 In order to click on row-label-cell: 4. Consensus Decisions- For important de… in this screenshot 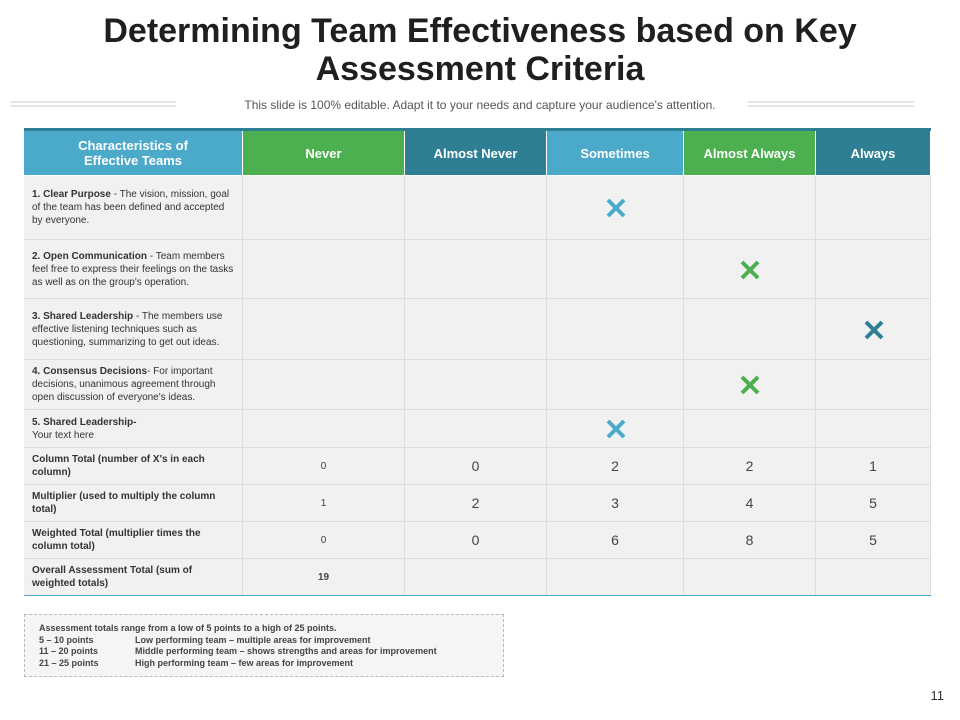, I will do `click(133, 385)`.